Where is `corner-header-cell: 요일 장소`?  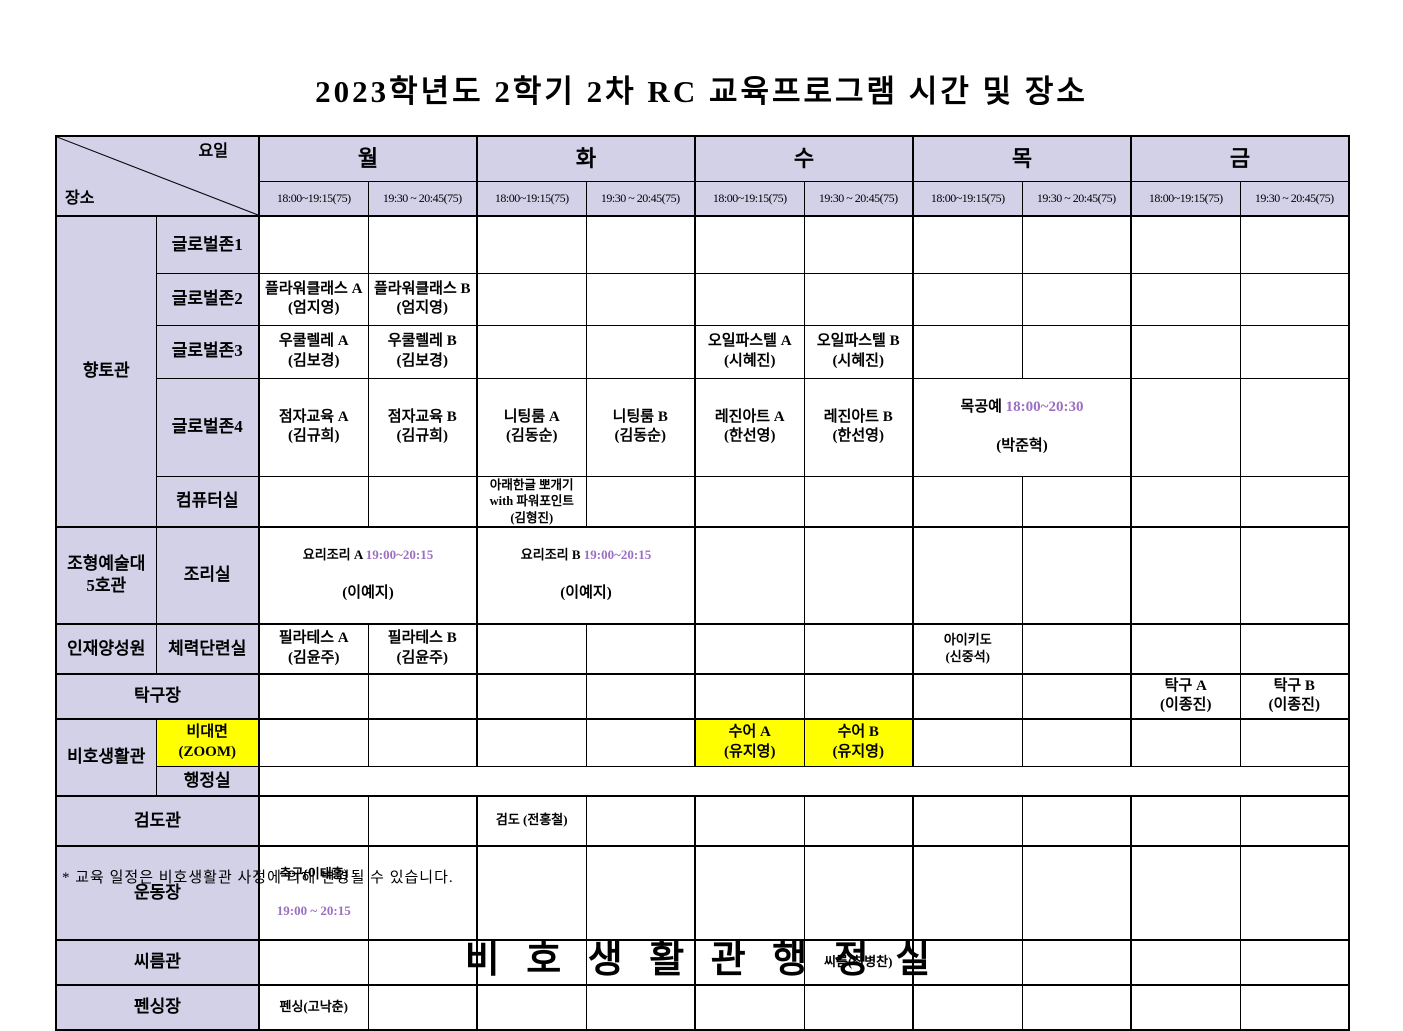
corner-header-cell: 요일 장소 is located at coordinates (157, 176).